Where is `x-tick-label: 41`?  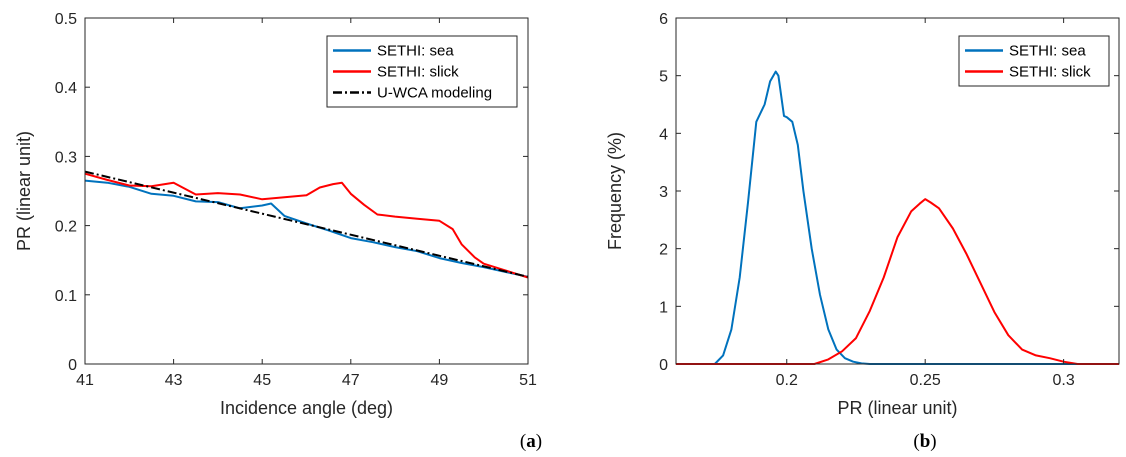
x-tick-label: 41 is located at coordinates (85, 380).